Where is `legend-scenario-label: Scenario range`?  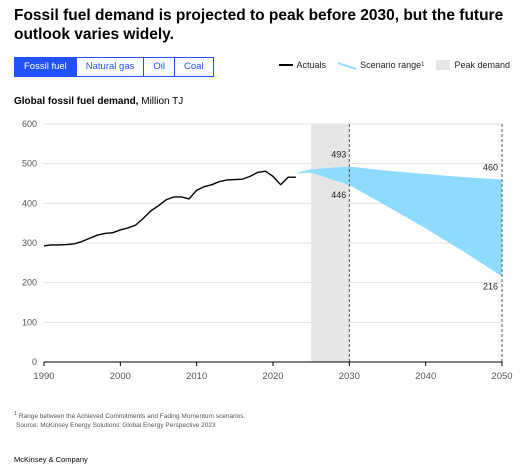 legend-scenario-label: Scenario range is located at coordinates (391, 65).